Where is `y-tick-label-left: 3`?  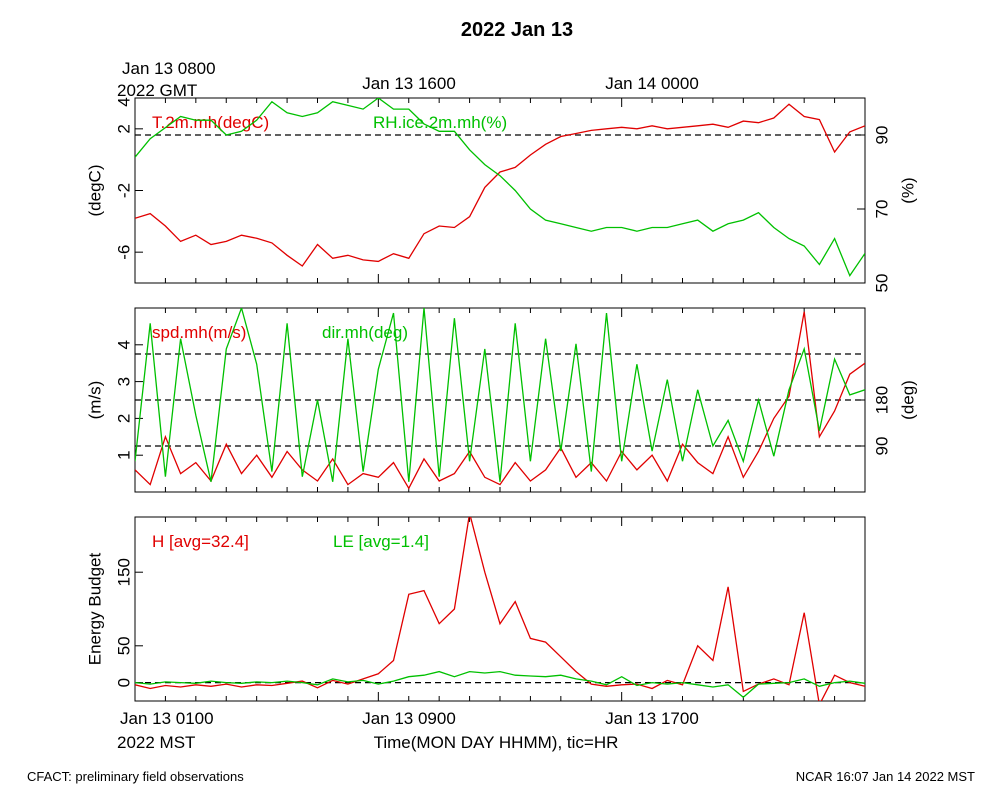
y-tick-label-left: 3 is located at coordinates (124, 381).